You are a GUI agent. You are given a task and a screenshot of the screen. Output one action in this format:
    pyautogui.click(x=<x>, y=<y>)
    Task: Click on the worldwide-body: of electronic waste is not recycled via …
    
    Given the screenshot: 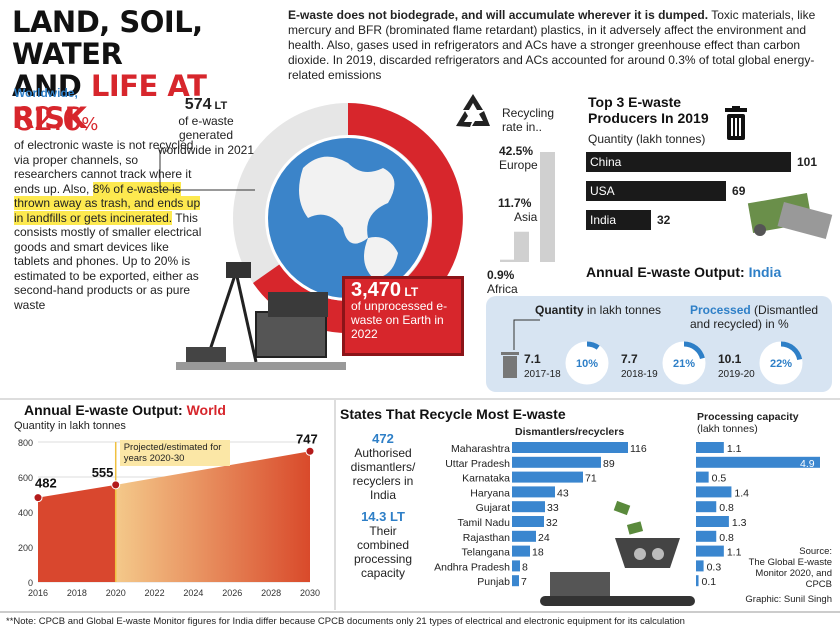 What is the action you would take?
    pyautogui.click(x=109, y=225)
    